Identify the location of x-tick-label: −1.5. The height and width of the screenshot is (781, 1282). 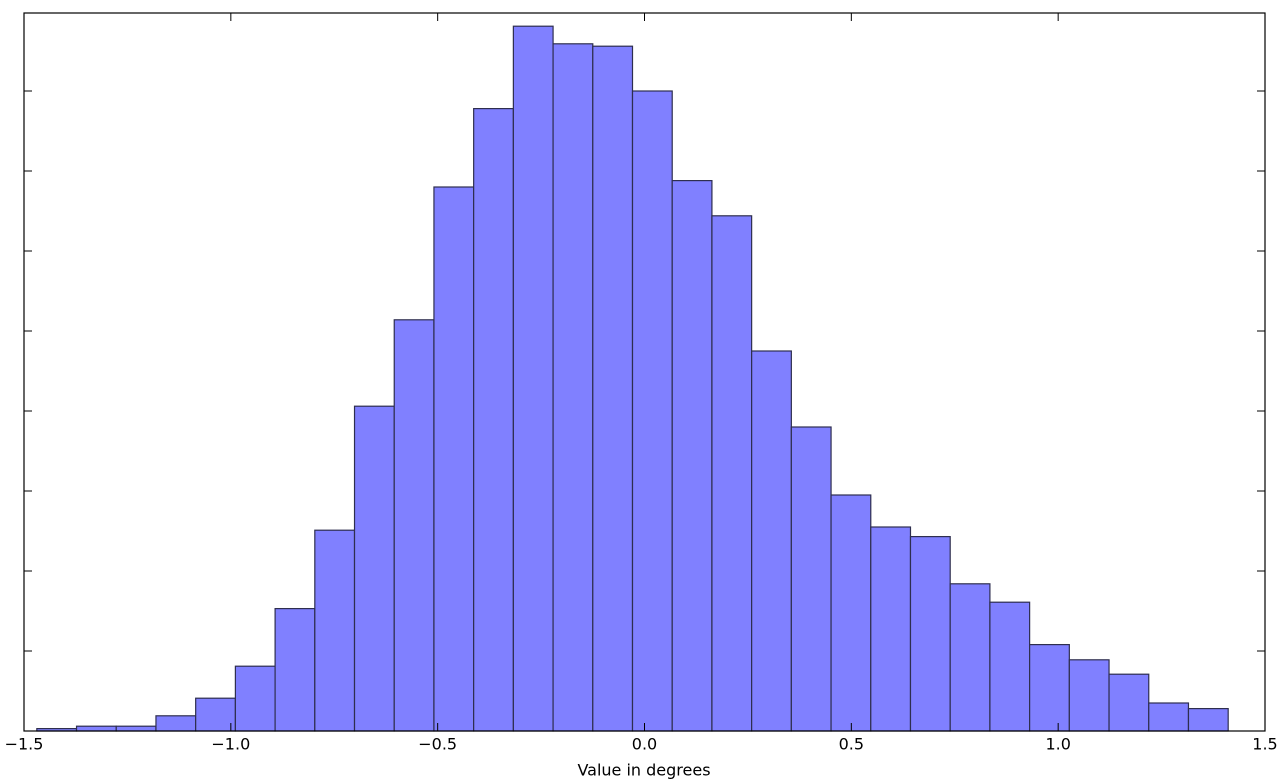
(24, 744).